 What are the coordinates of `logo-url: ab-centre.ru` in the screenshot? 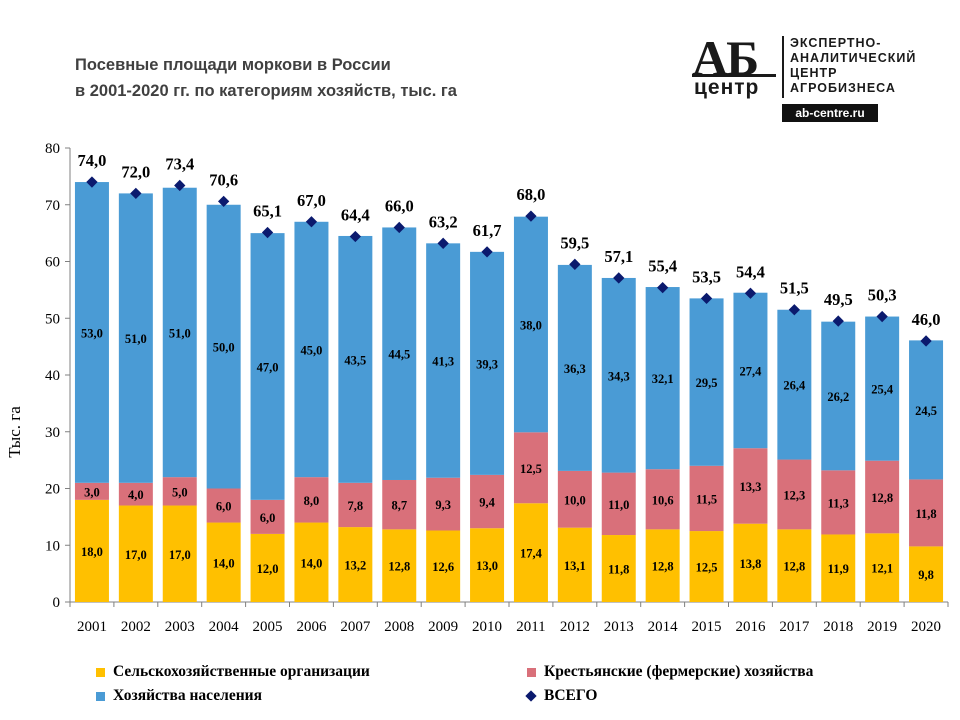 It's located at (830, 113).